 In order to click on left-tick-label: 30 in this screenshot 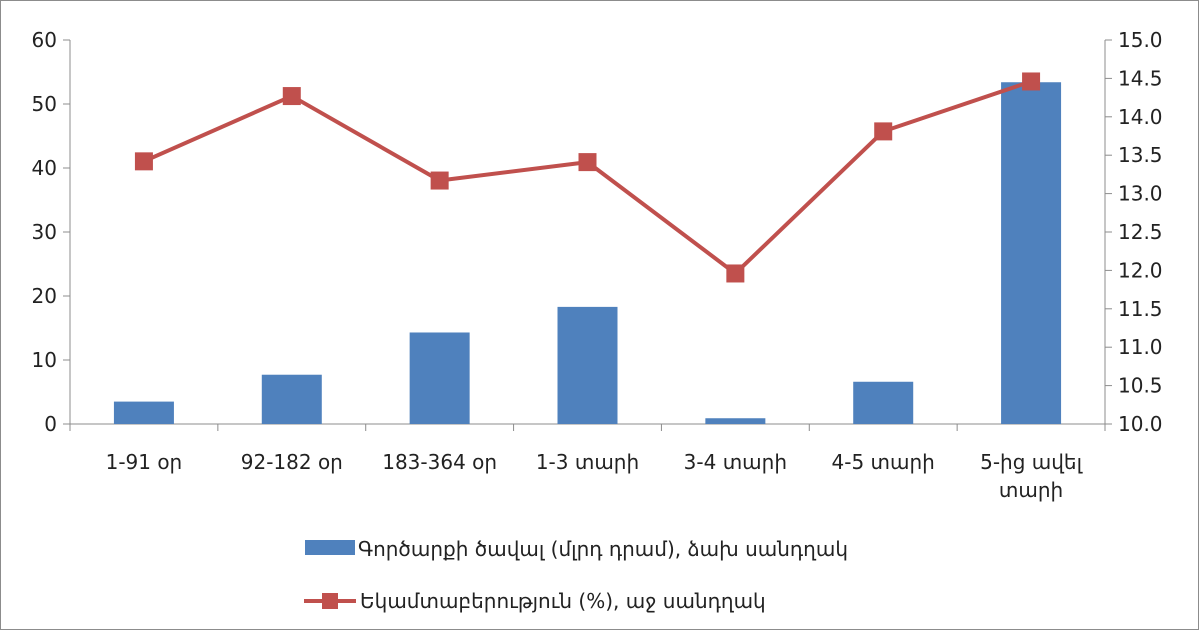, I will do `click(44, 232)`.